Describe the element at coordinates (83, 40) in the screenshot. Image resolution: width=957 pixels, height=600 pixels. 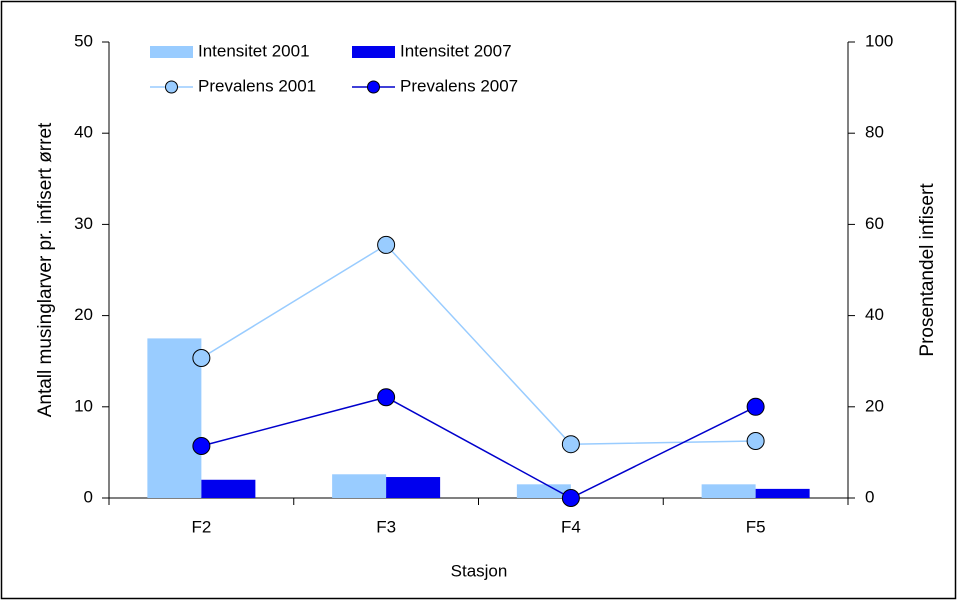
I see `y-tick-label: 50` at that location.